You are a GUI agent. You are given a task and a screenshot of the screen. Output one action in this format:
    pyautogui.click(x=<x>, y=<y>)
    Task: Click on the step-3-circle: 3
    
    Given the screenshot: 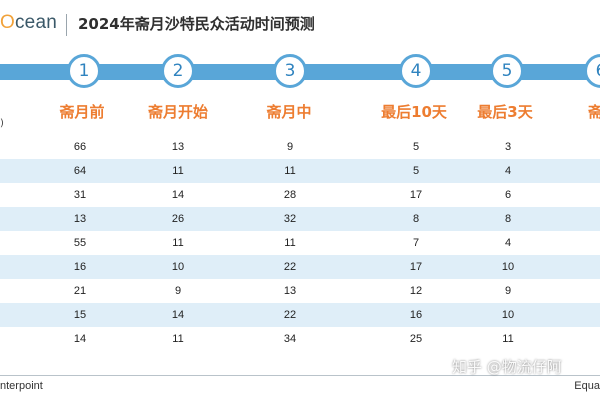 What is the action you would take?
    pyautogui.click(x=290, y=71)
    